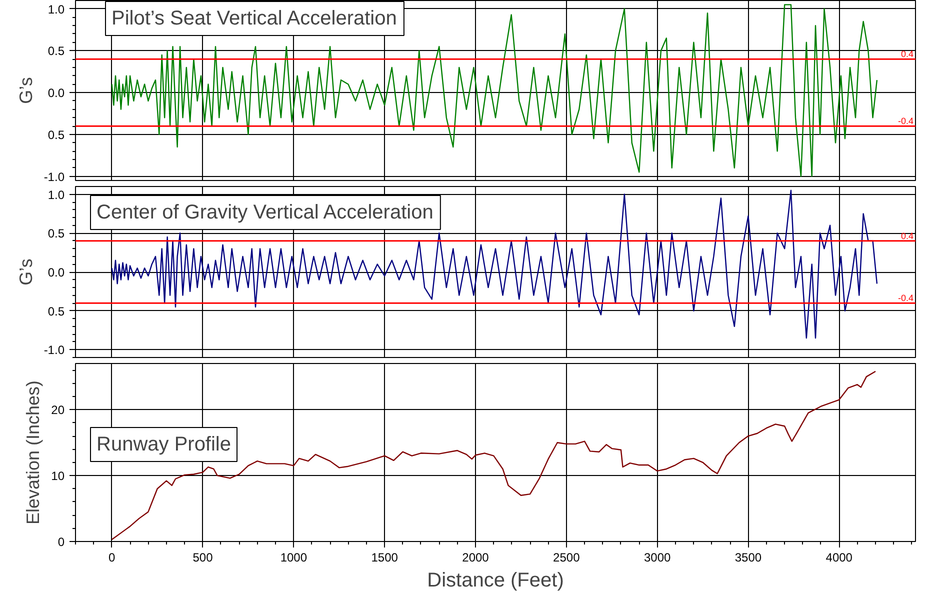 The height and width of the screenshot is (607, 933). Describe the element at coordinates (254, 19) in the screenshot. I see `chart-title: Pilot’s Seat Vertical Acceleration` at that location.